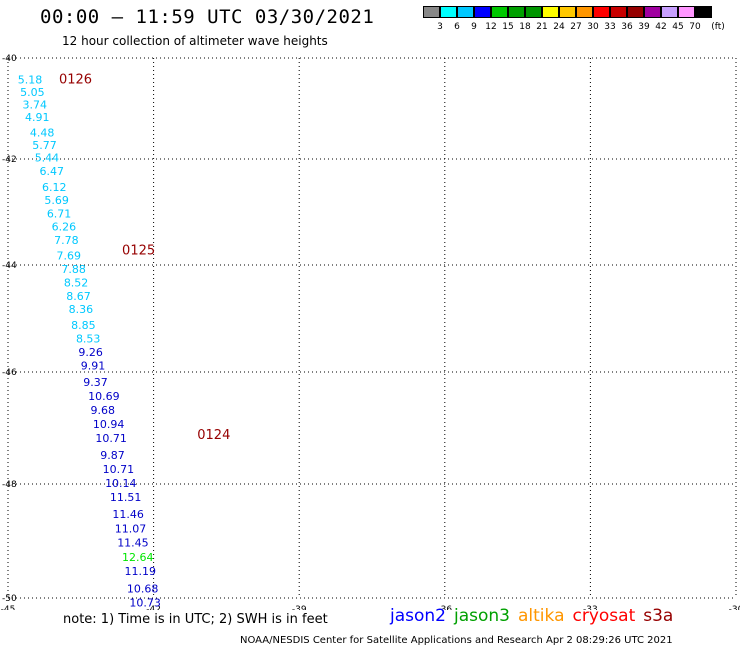 The width and height of the screenshot is (740, 650). I want to click on satellite-label: cryosat, so click(604, 616).